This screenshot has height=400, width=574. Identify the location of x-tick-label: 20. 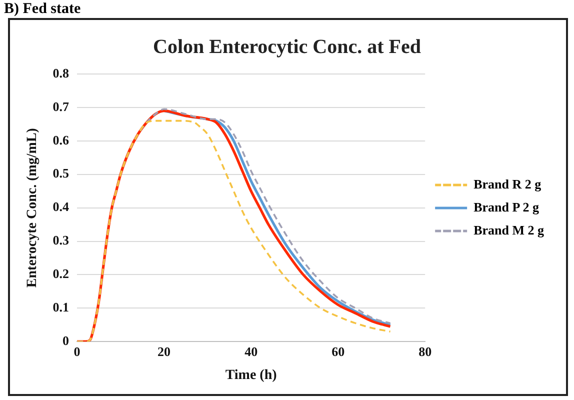
(164, 351).